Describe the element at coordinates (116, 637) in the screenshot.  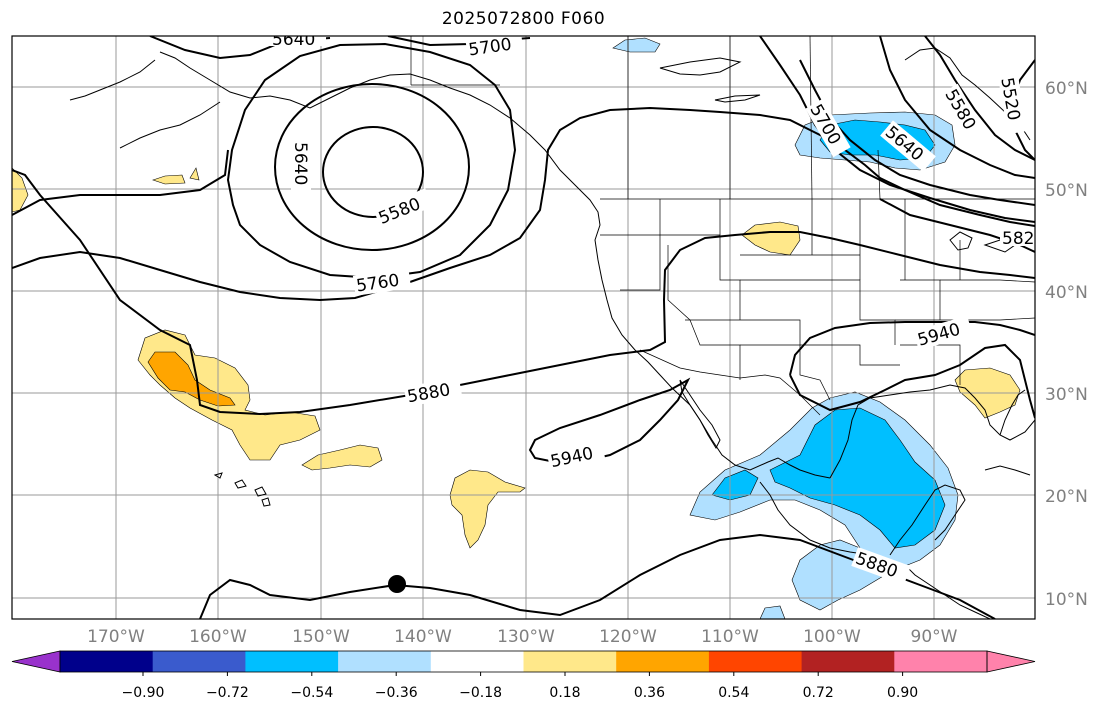
I see `longitude-label: 170°W` at that location.